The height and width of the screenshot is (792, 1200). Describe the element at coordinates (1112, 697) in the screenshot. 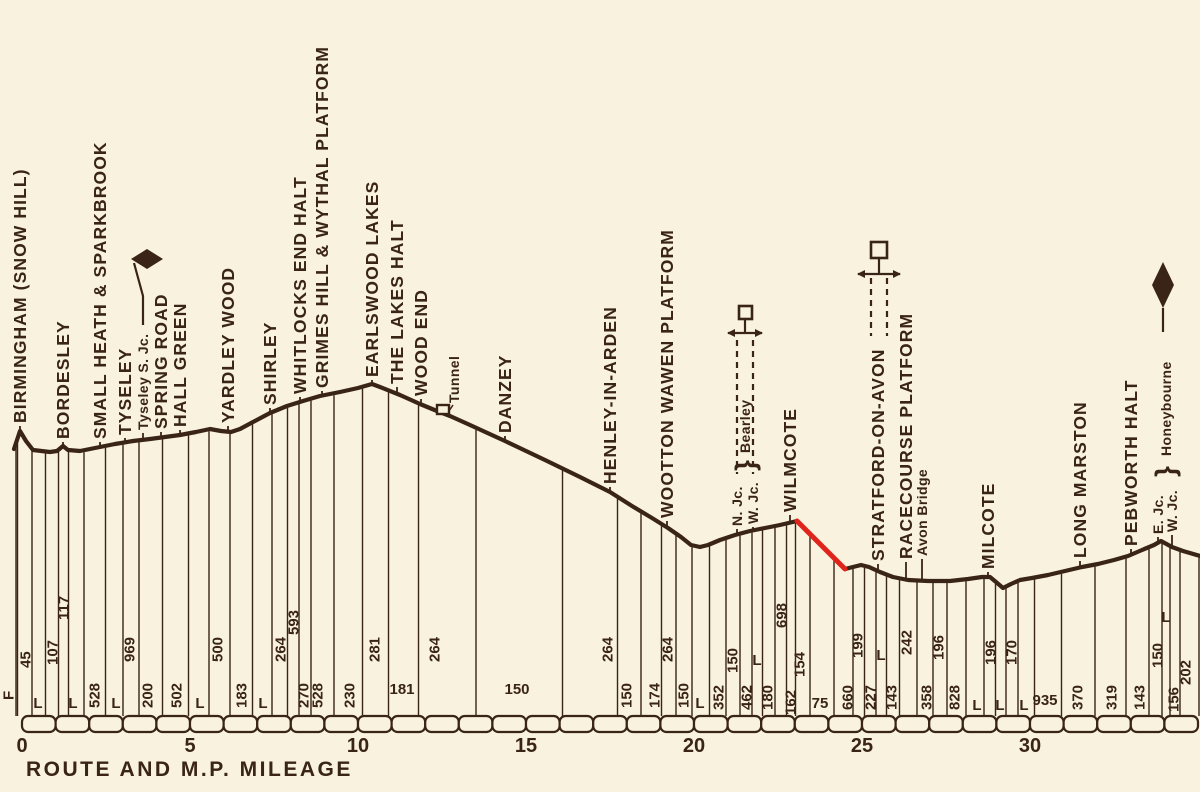

I see `gradient-value: 319` at that location.